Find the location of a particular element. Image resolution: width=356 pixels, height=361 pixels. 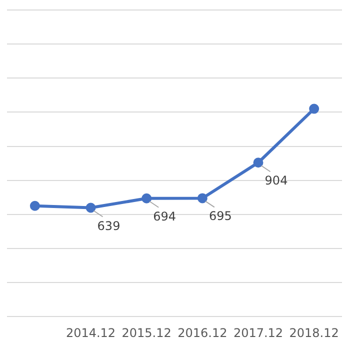

data-label: 695 is located at coordinates (220, 216).